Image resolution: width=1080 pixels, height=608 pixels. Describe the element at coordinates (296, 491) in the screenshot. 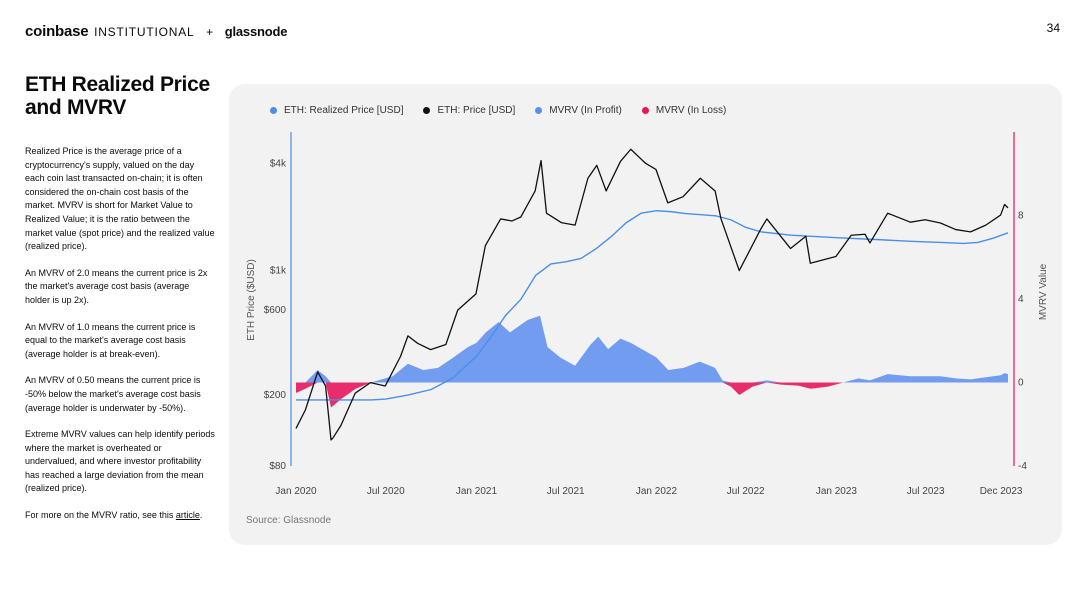

I see `x-tick-label: Jan 2020` at that location.